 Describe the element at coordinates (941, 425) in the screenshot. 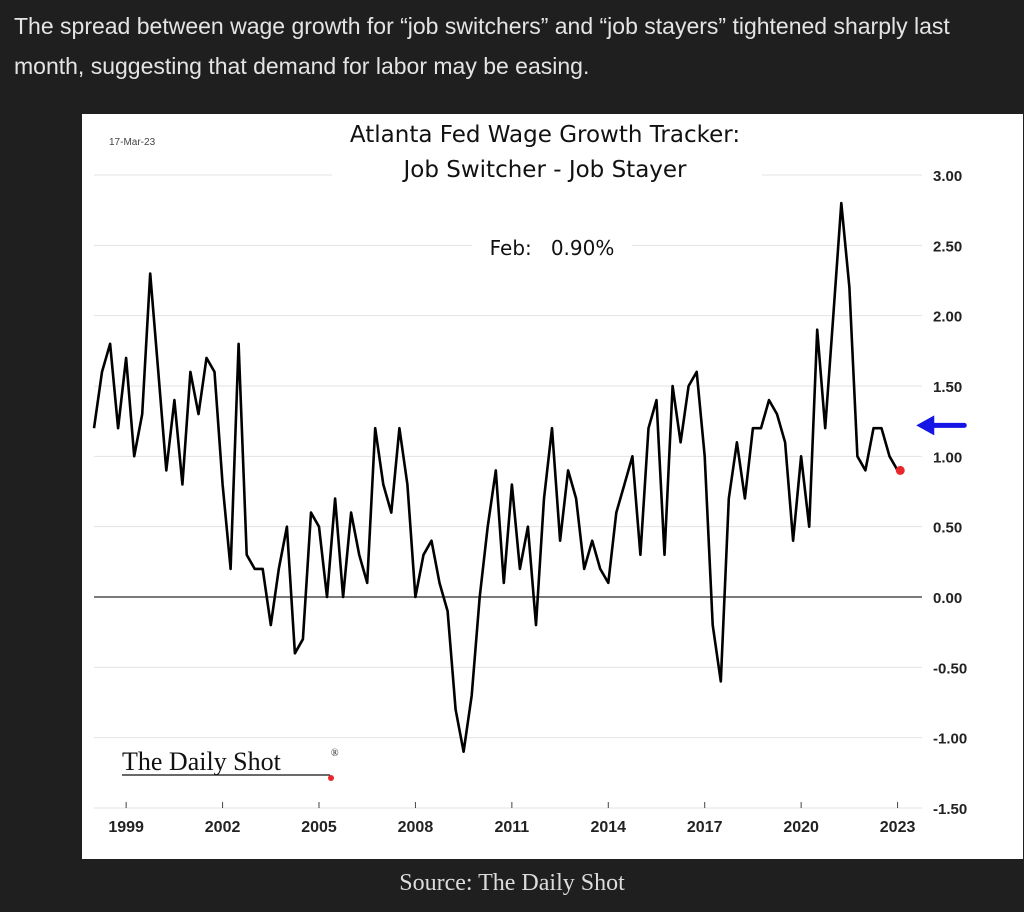

I see `latest-value-arrow-icon` at that location.